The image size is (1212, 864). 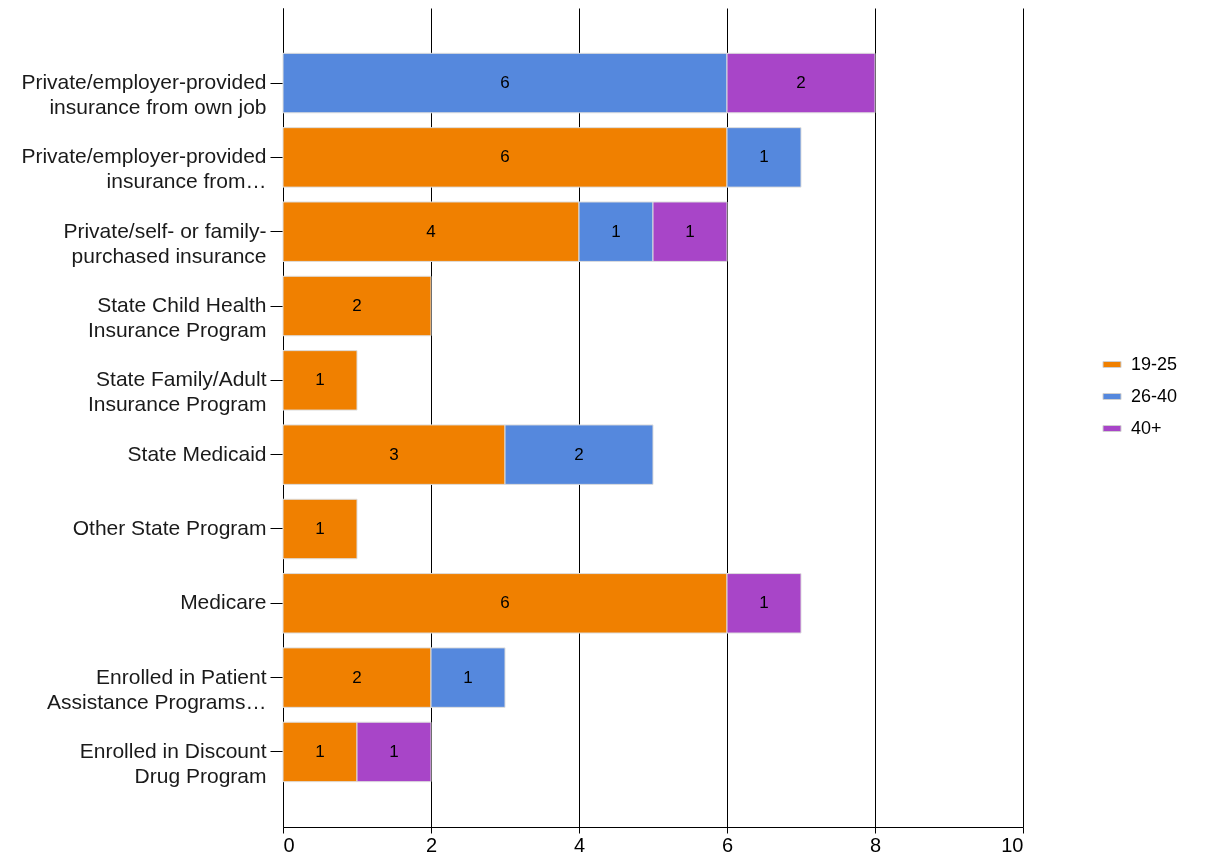 I want to click on y-tick-label: Enrolled in Discount Drug Program, so click(x=173, y=762).